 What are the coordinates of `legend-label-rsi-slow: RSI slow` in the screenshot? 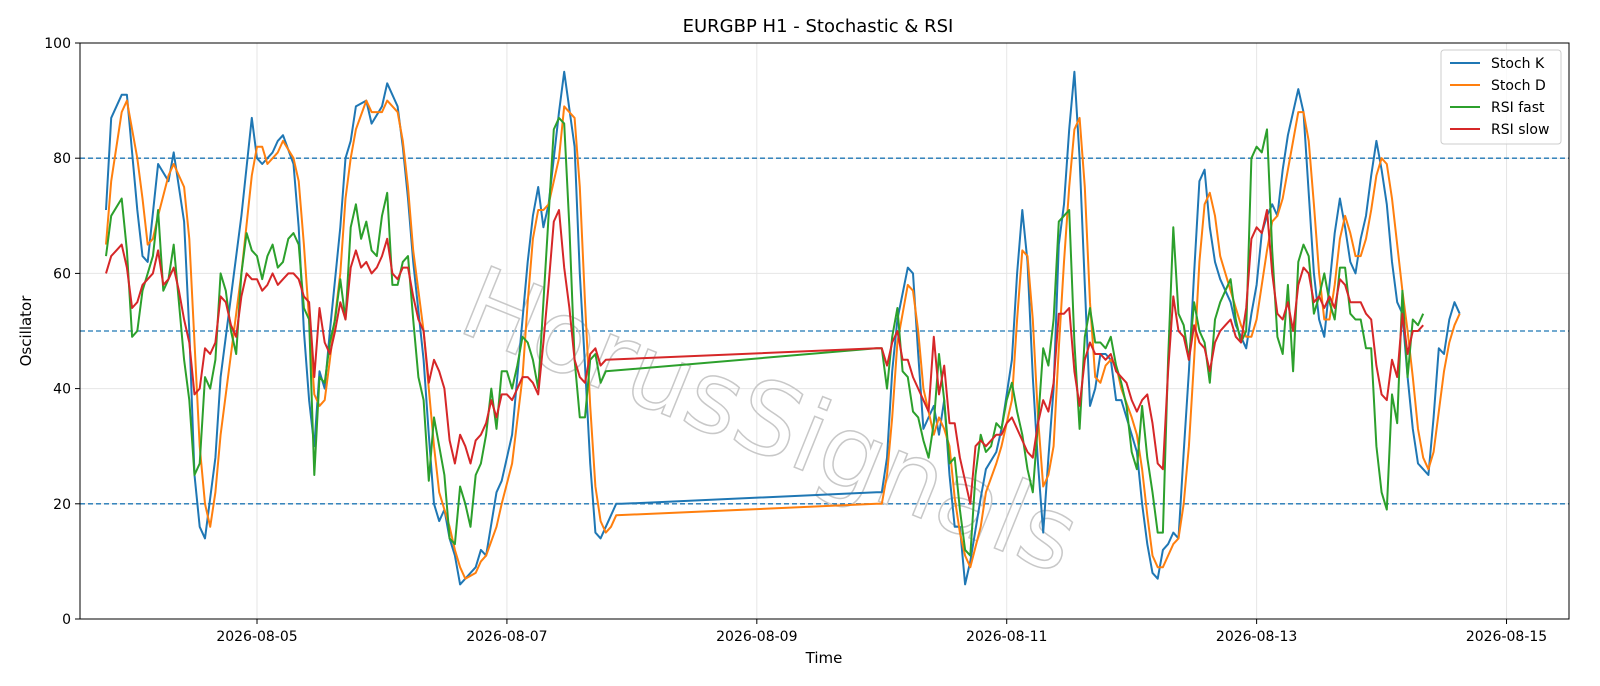 It's located at (1520, 130).